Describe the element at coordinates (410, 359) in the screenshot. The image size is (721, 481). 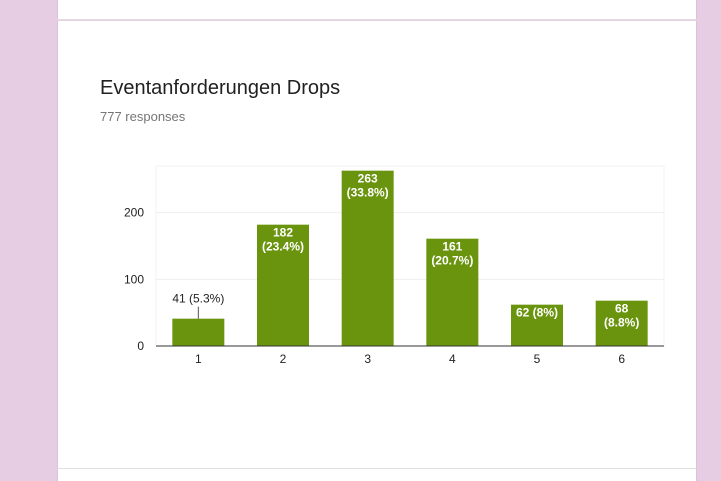
I see `x-axis-ticks: 1 2 3 4 5 6` at that location.